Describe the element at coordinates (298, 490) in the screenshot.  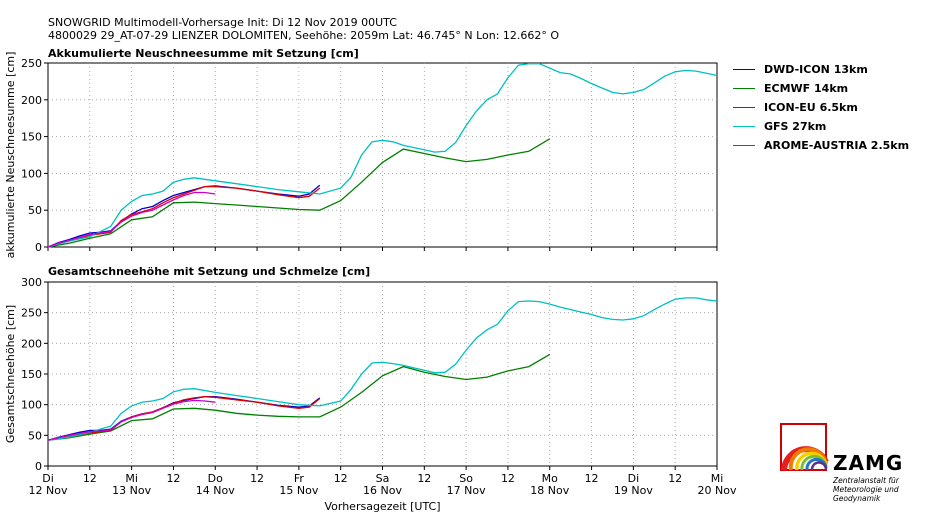
I see `x-tick-date-label: 15 Nov` at that location.